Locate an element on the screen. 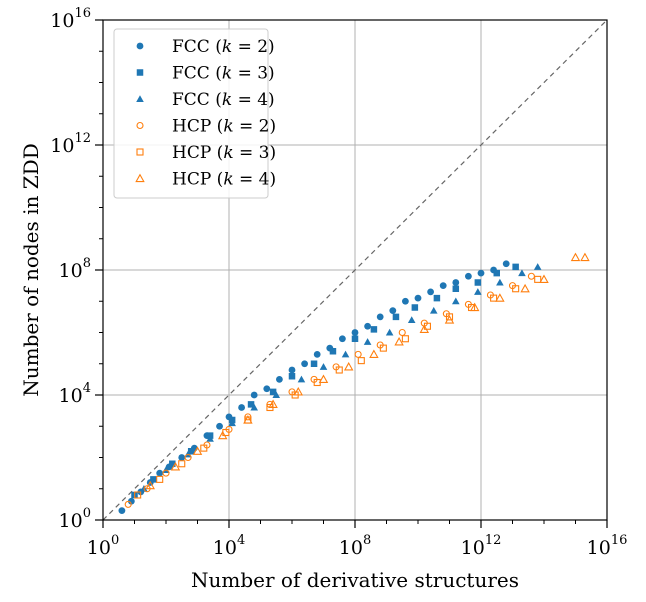  legend-box is located at coordinates (191, 113).